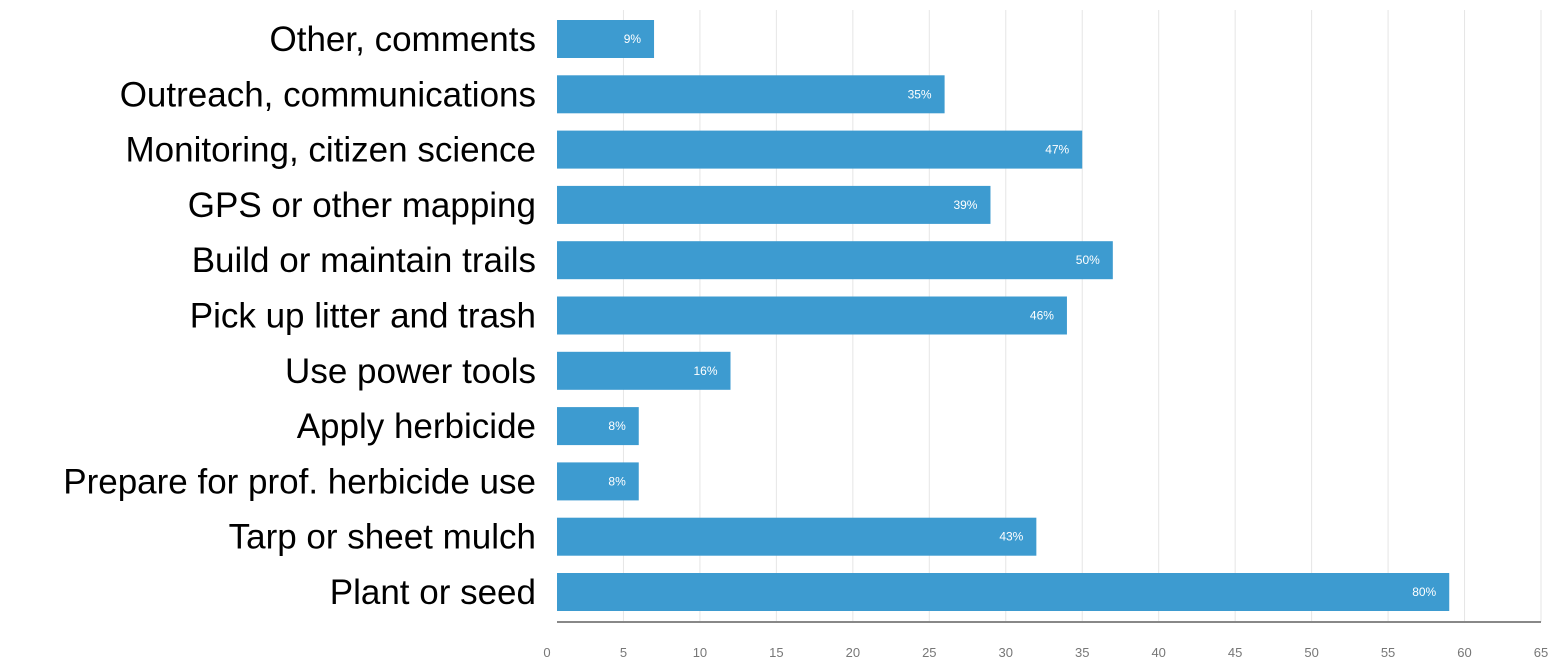 This screenshot has height=660, width=1559. I want to click on x-tick-label: 65, so click(1541, 652).